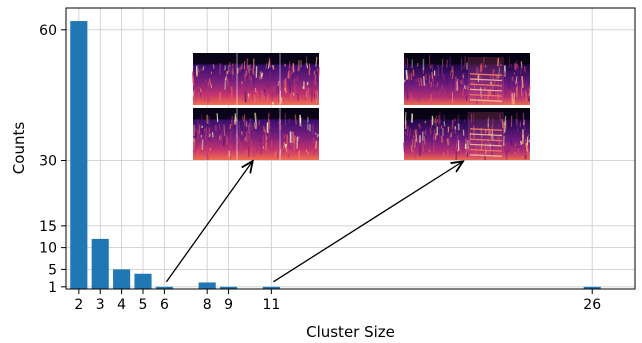 This screenshot has width=642, height=343. I want to click on x-tick-label: 3, so click(100, 305).